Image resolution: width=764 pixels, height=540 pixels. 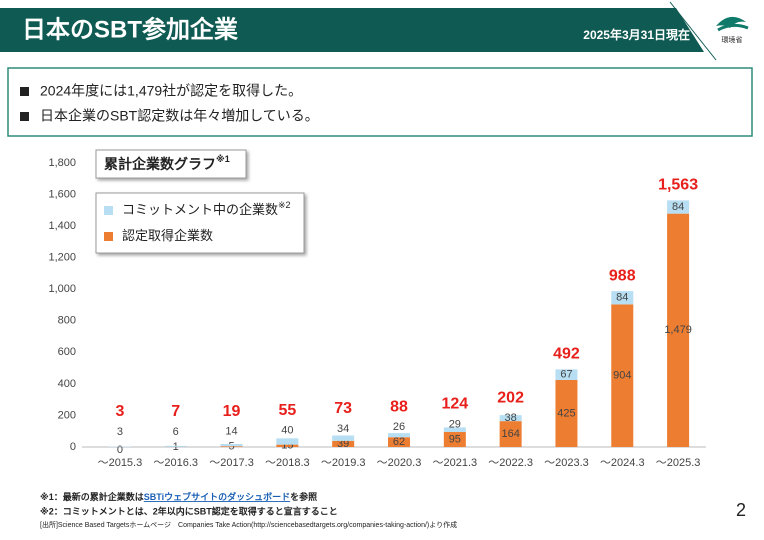 What do you see at coordinates (287, 431) in the screenshot?
I see `value-label: 40` at bounding box center [287, 431].